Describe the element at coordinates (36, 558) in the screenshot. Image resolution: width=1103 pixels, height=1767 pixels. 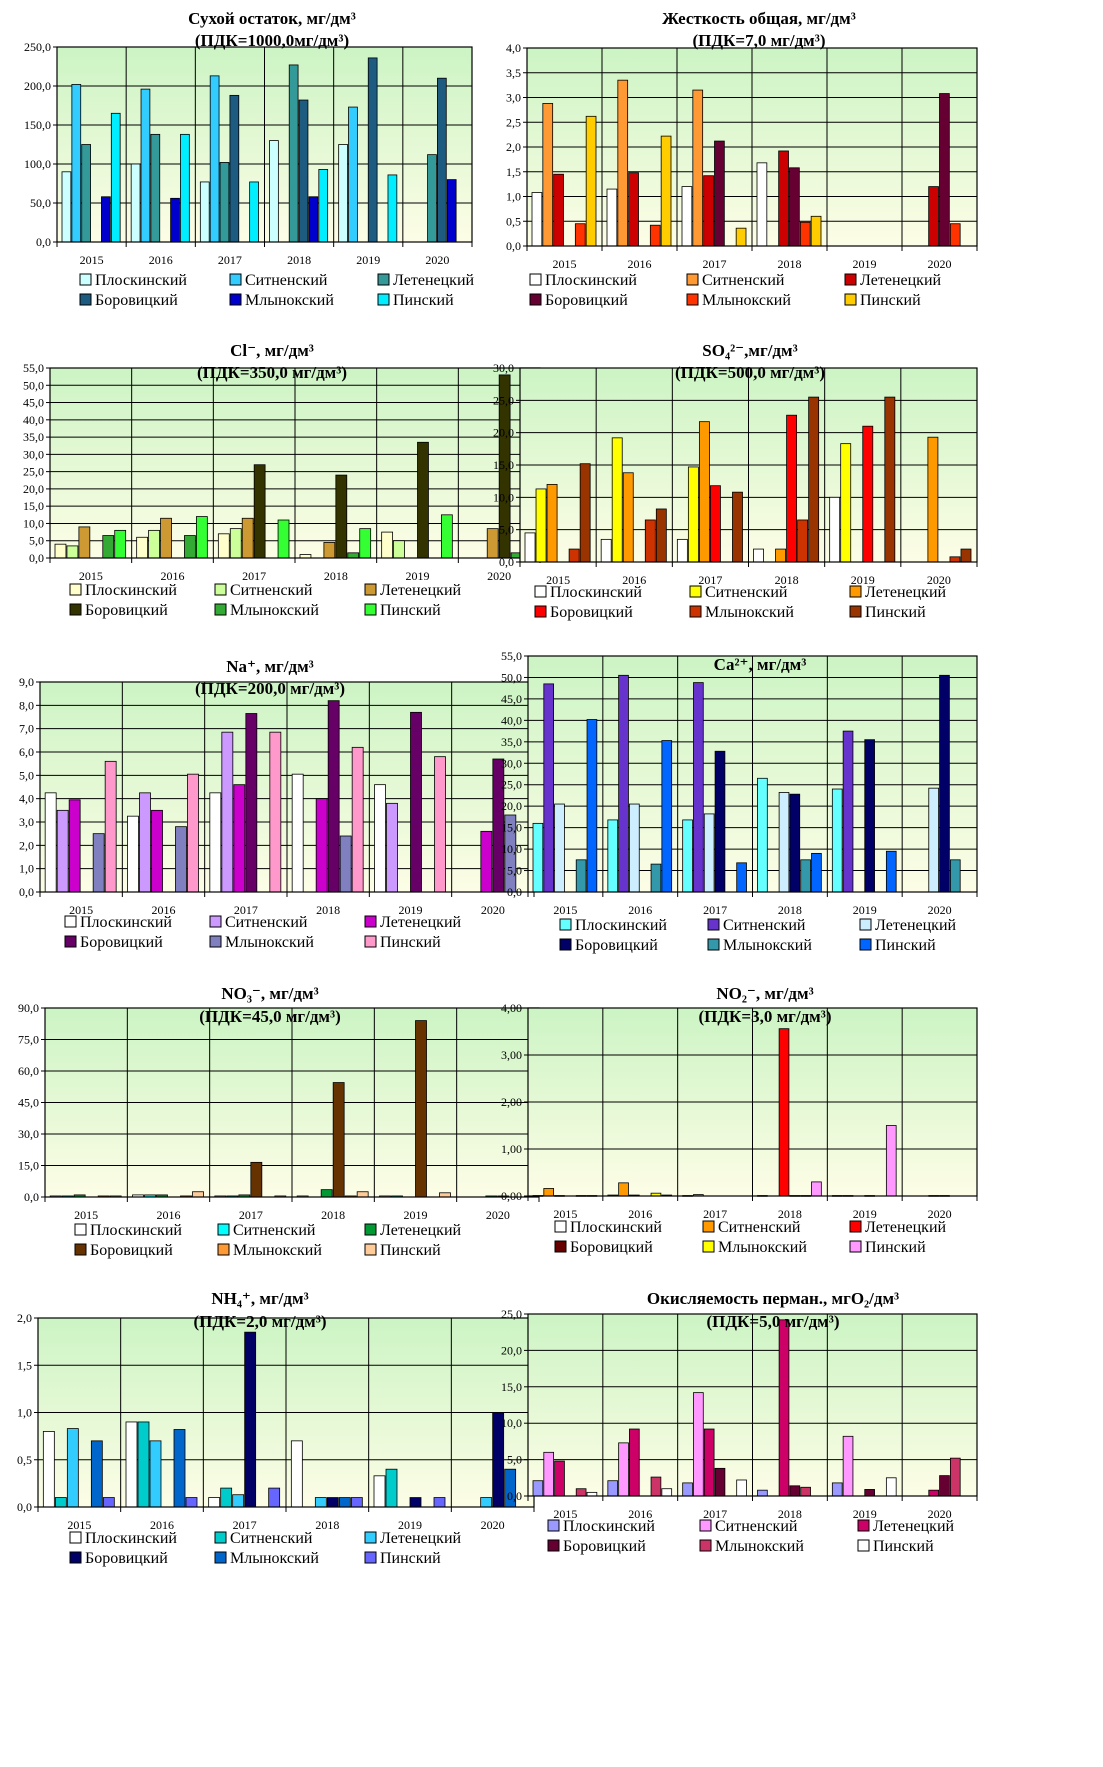
I see `y-tick-label: 0,0` at that location.